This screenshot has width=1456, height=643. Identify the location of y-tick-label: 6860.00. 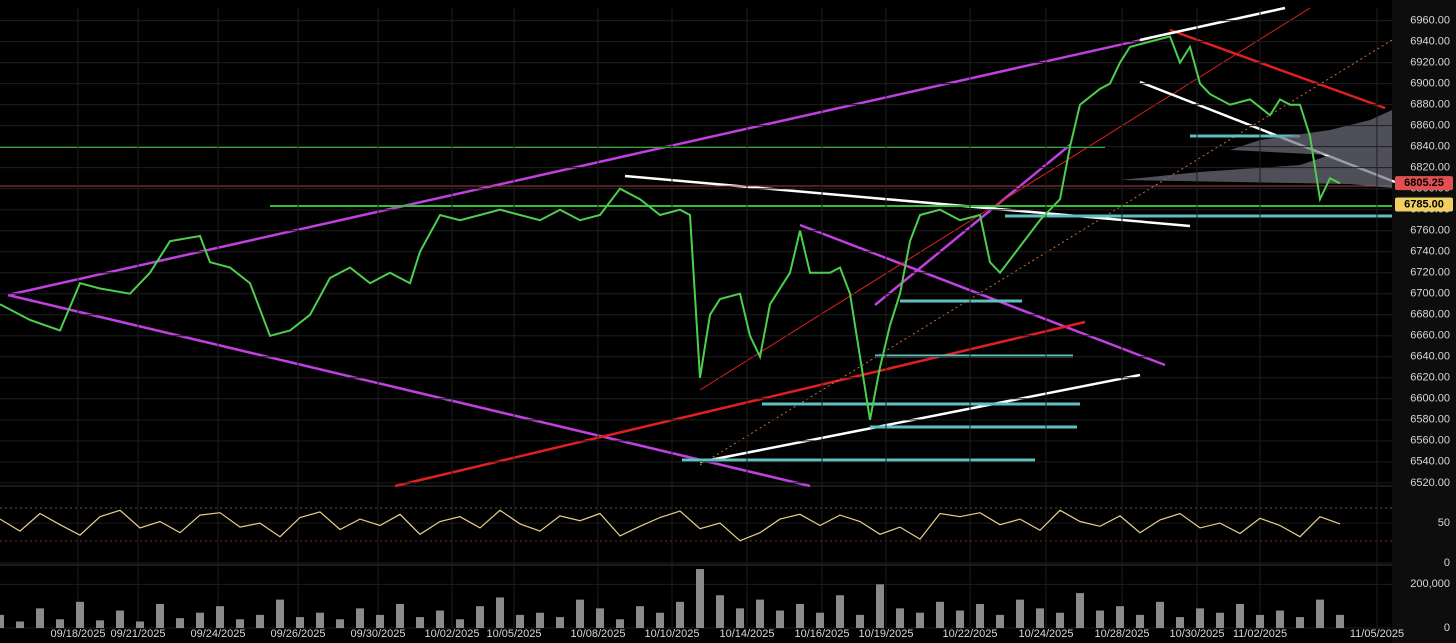
(1430, 126).